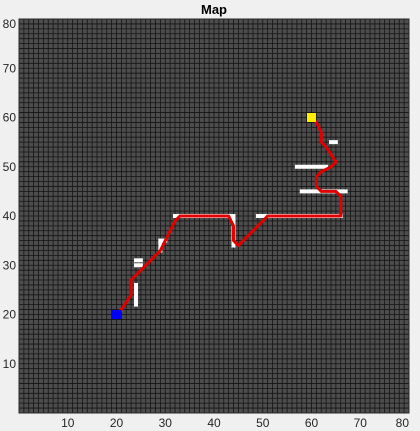  I want to click on x-tick-label: 70, so click(361, 423).